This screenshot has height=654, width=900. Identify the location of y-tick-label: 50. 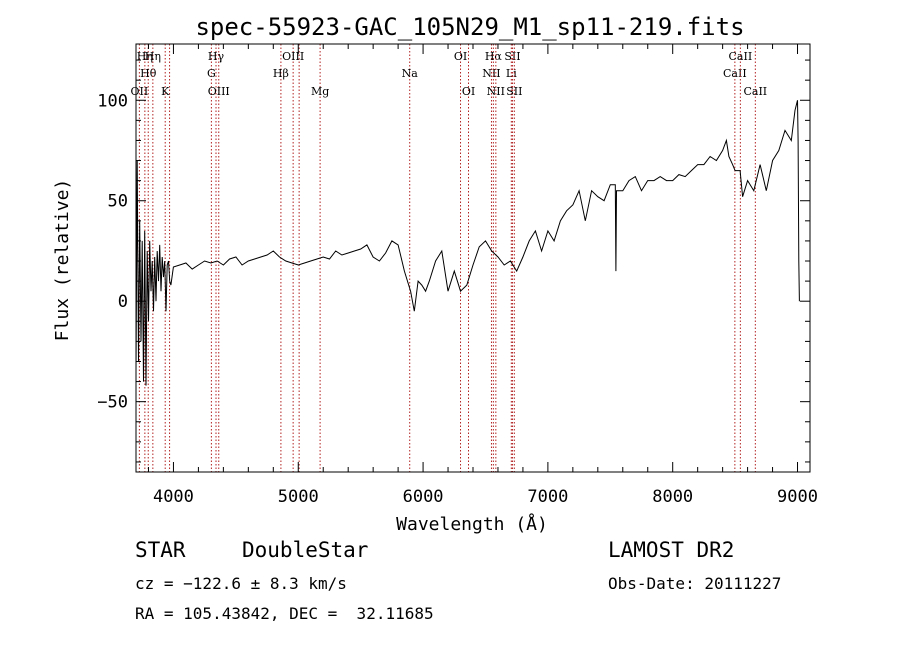
(118, 202).